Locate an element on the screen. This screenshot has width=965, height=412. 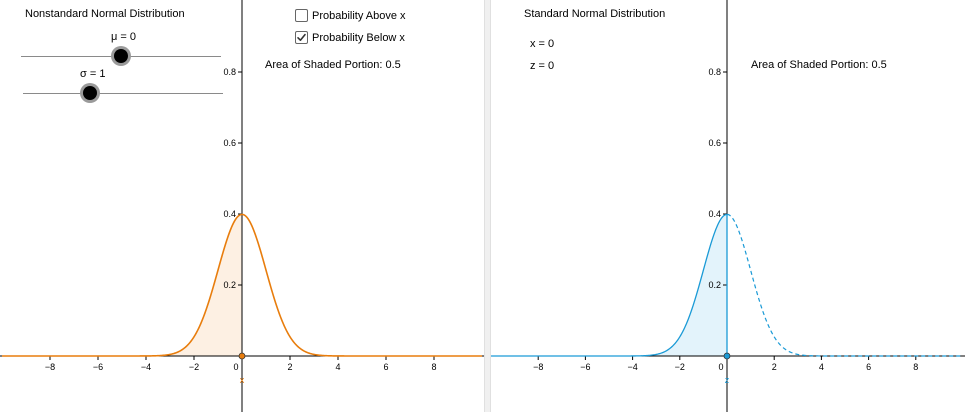
probability-above-checkbox: Probability Above x is located at coordinates (350, 15).